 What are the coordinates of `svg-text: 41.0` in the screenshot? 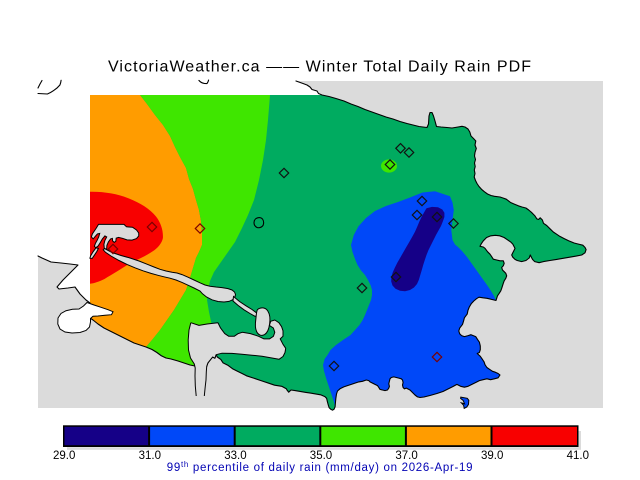 It's located at (578, 456).